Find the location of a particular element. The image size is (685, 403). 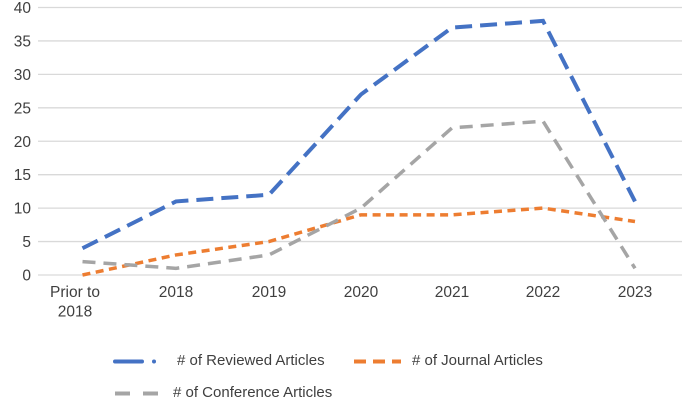

x-axis-tick-label: 2022 is located at coordinates (543, 292).